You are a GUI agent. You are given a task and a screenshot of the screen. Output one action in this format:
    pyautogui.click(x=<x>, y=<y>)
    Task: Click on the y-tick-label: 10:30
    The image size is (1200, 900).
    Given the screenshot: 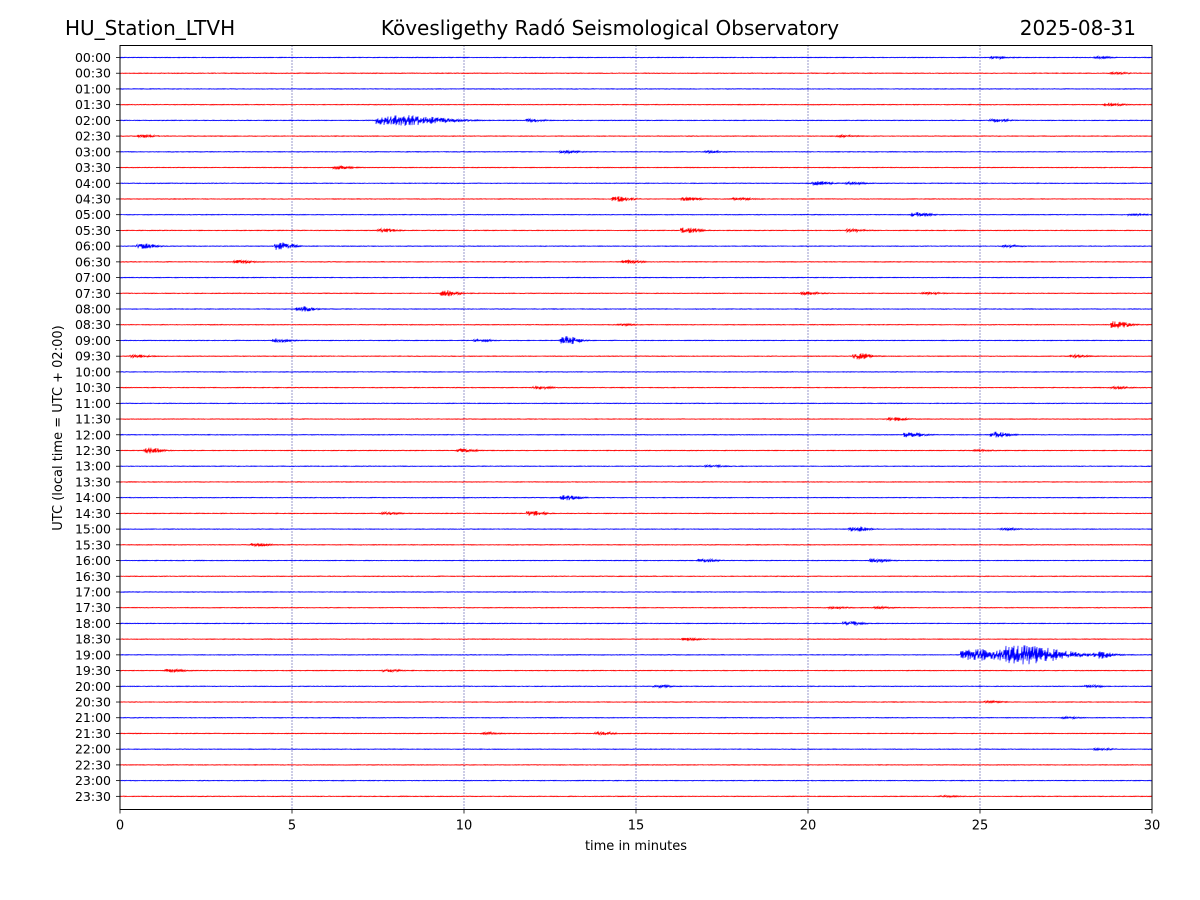 What is the action you would take?
    pyautogui.click(x=93, y=387)
    